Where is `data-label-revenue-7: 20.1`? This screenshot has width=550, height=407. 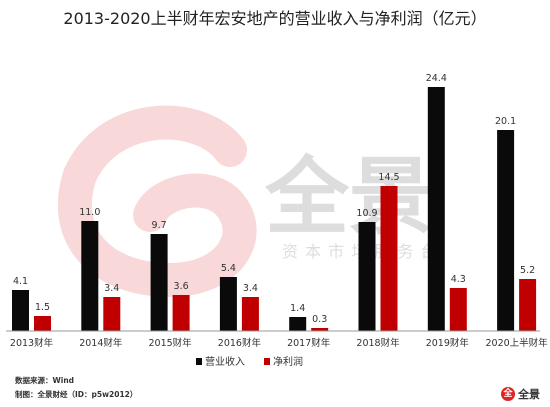 data-label-revenue-7: 20.1 is located at coordinates (505, 121).